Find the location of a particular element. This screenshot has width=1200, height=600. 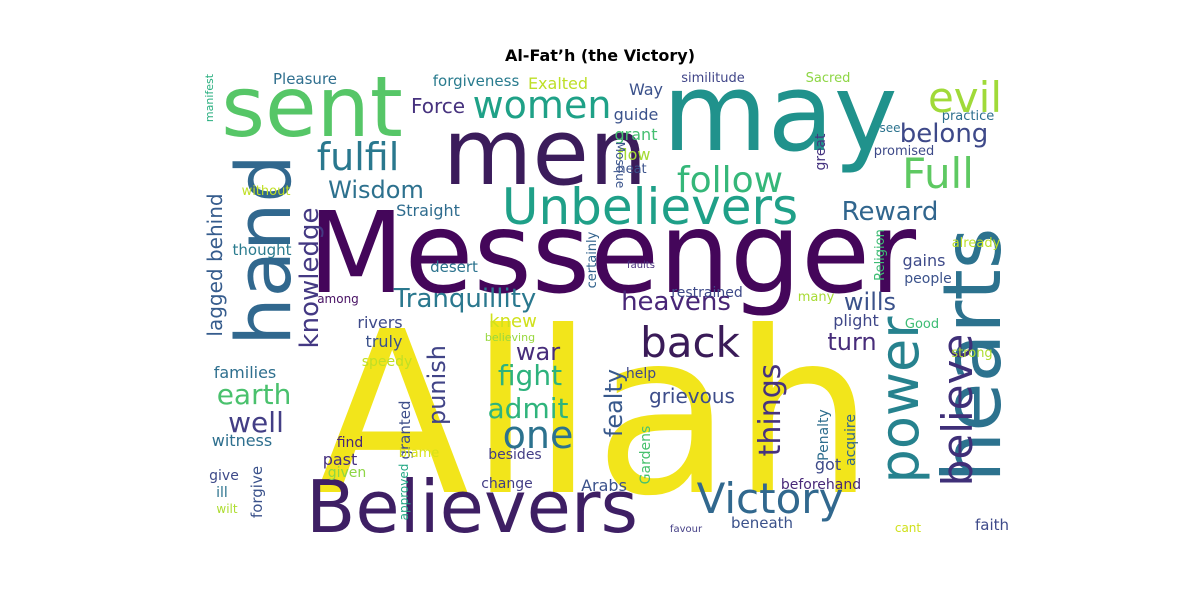

word-witness: witness is located at coordinates (242, 440).